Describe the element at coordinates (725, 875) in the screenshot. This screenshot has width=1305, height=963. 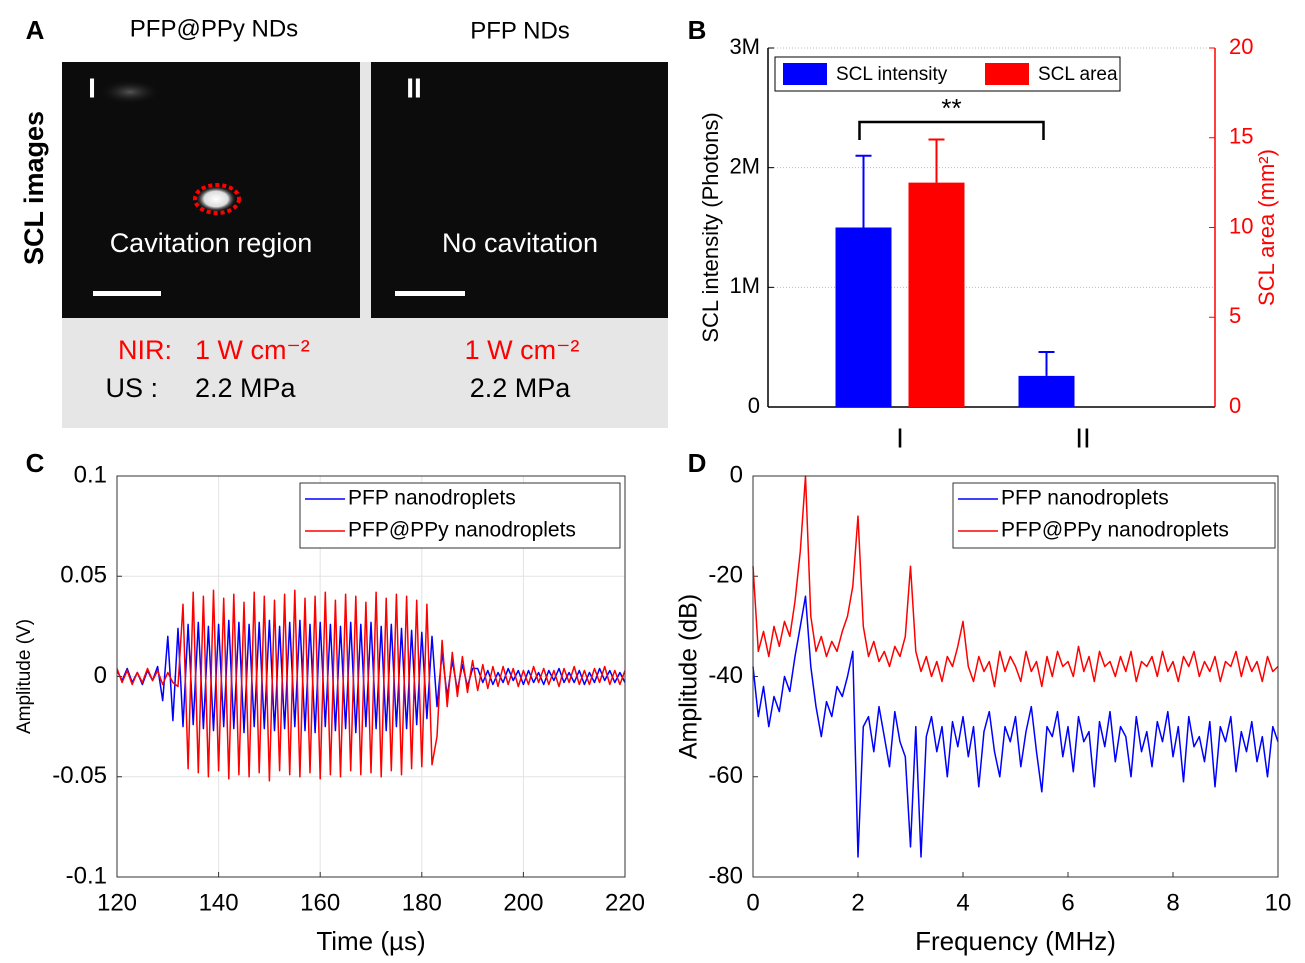
I see `y-tick-label: -80` at that location.